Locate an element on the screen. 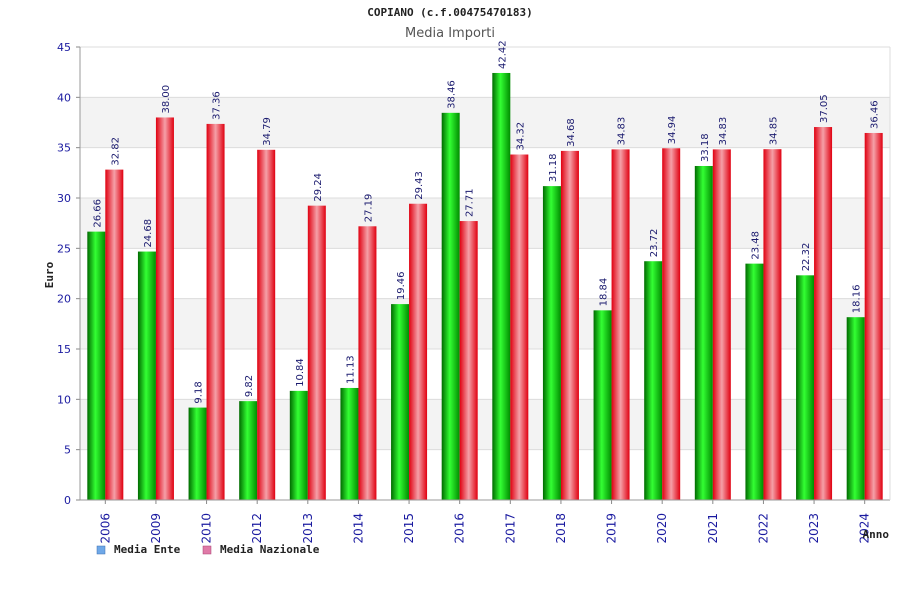 The image size is (900, 600). legend-label-media-nazionale: Media Nazionale is located at coordinates (270, 549).